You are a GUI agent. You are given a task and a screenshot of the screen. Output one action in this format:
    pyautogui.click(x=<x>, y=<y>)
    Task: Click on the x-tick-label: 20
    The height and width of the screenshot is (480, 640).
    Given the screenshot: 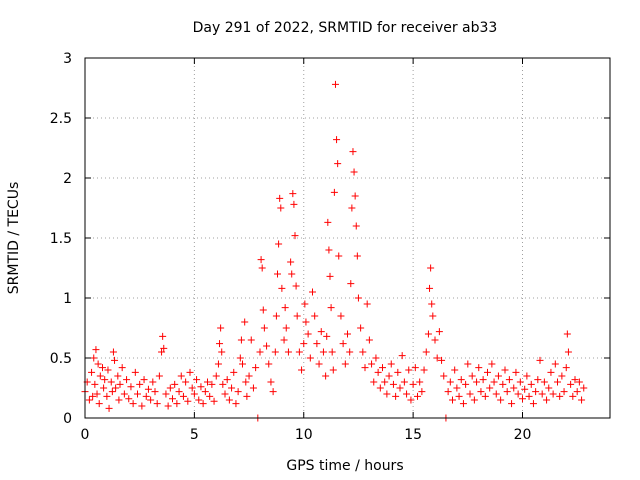 What is the action you would take?
    pyautogui.click(x=523, y=435)
    